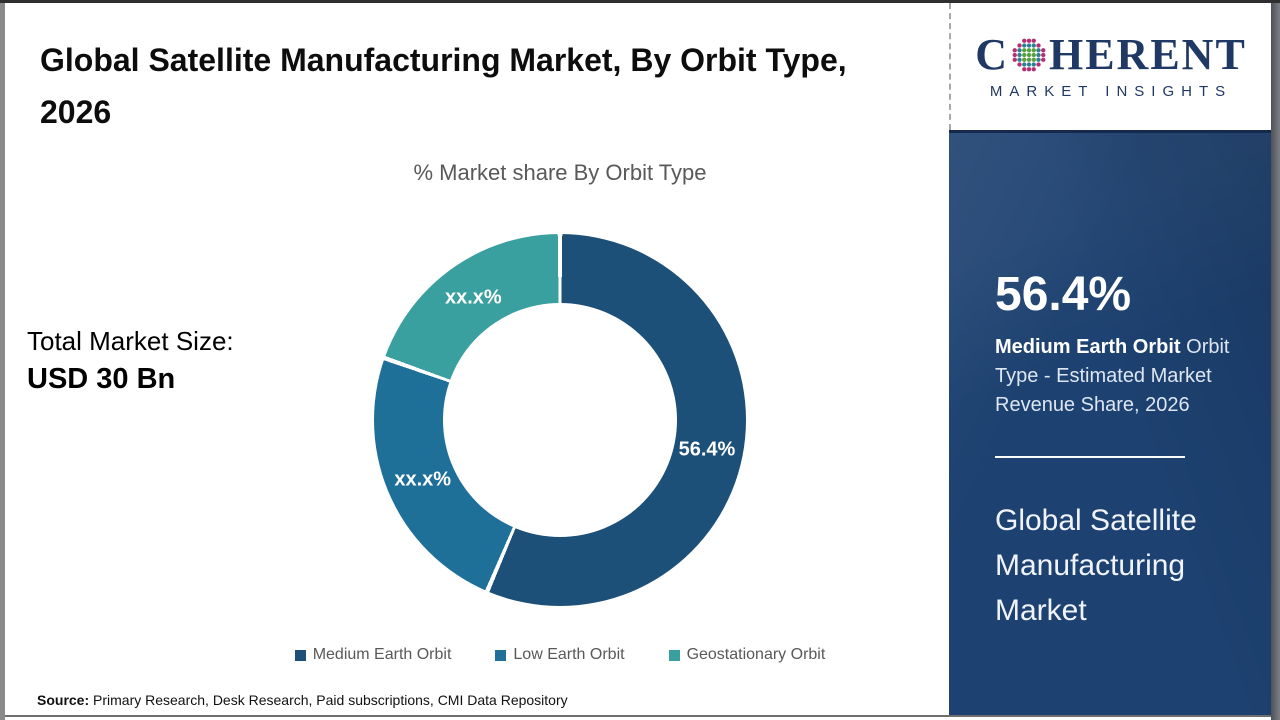  I want to click on coherent-globe-icon, so click(1029, 55).